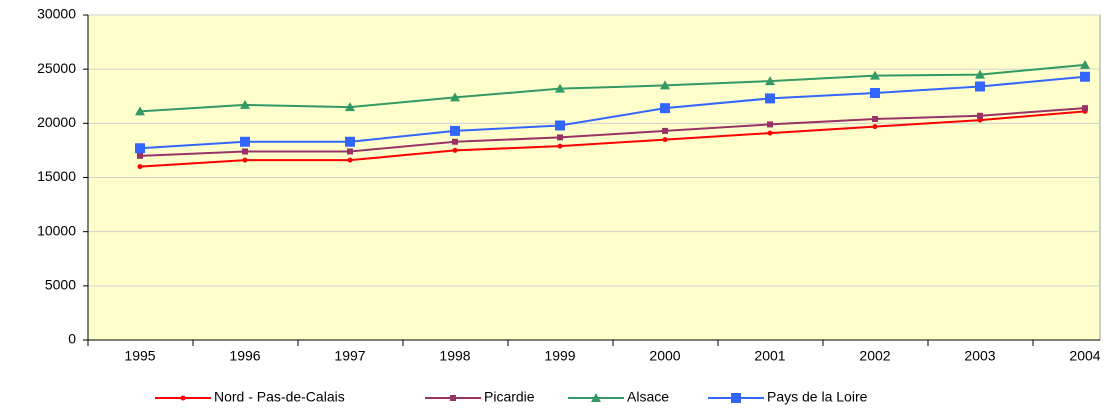 Image resolution: width=1108 pixels, height=410 pixels. Describe the element at coordinates (349, 356) in the screenshot. I see `x-tick-label: 1997` at that location.